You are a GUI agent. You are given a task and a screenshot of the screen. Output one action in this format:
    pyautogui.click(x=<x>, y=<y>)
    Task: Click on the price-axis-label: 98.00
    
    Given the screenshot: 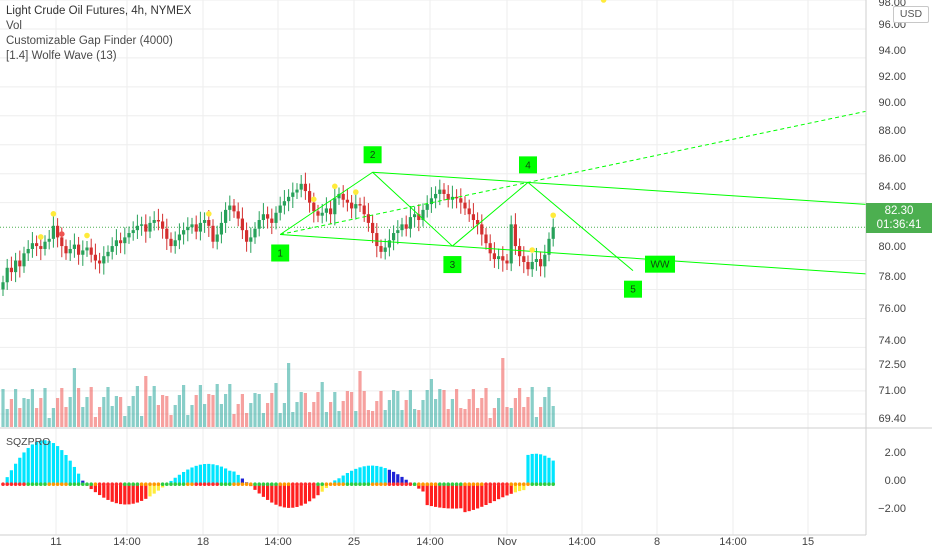 What is the action you would take?
    pyautogui.click(x=892, y=4)
    